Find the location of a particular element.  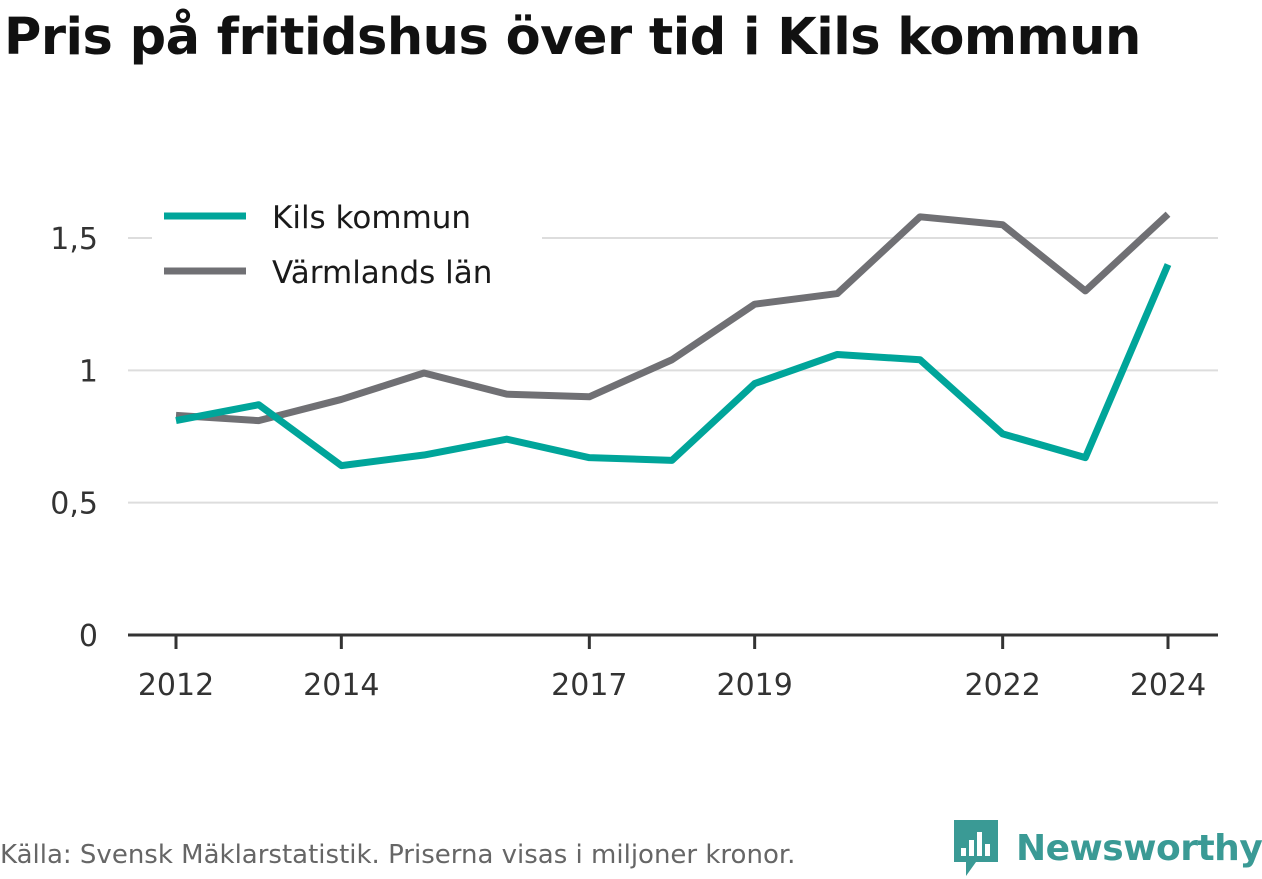

x-axis-ticks: 2012 2014 2017 2019 2022 2024 is located at coordinates (672, 669).